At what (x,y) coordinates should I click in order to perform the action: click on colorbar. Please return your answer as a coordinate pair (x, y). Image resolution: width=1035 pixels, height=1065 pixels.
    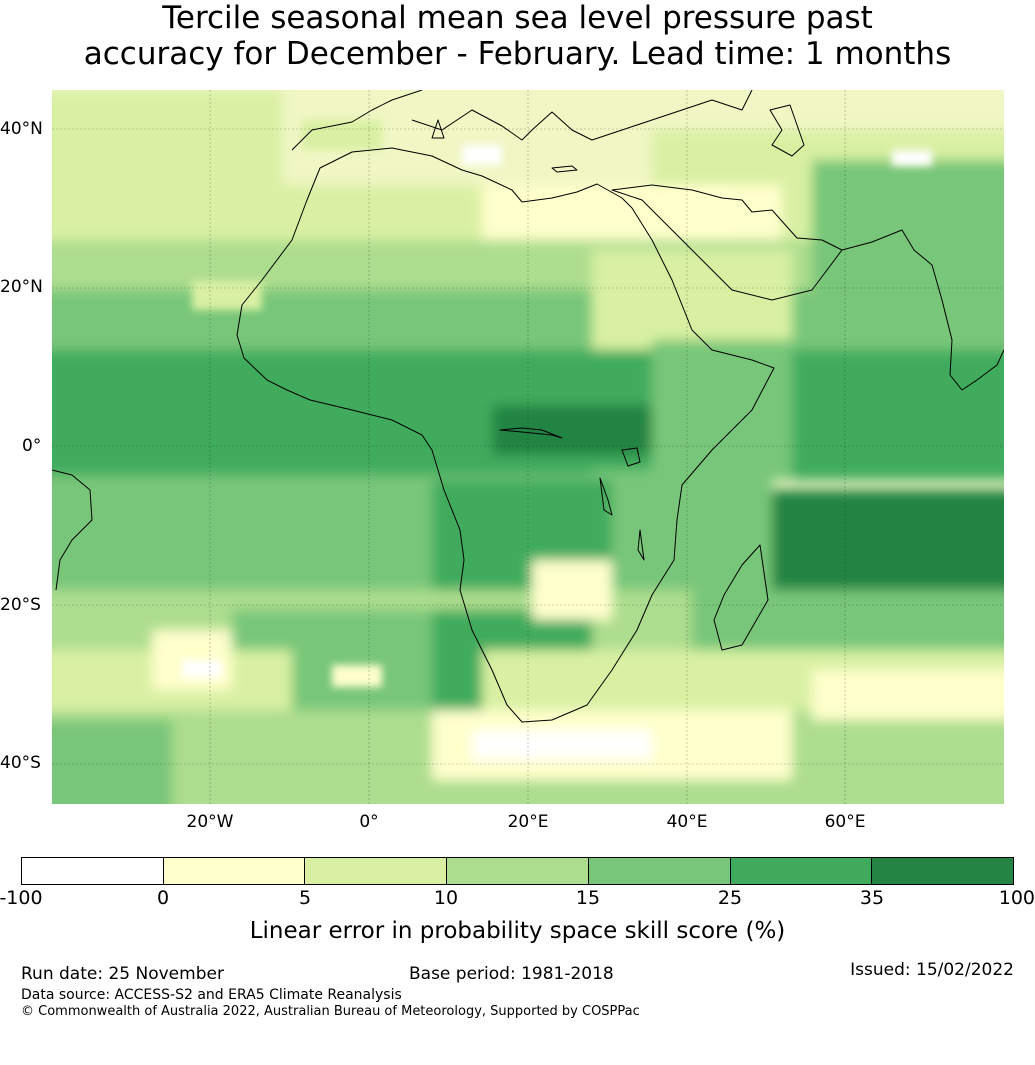
    Looking at the image, I should click on (517, 871).